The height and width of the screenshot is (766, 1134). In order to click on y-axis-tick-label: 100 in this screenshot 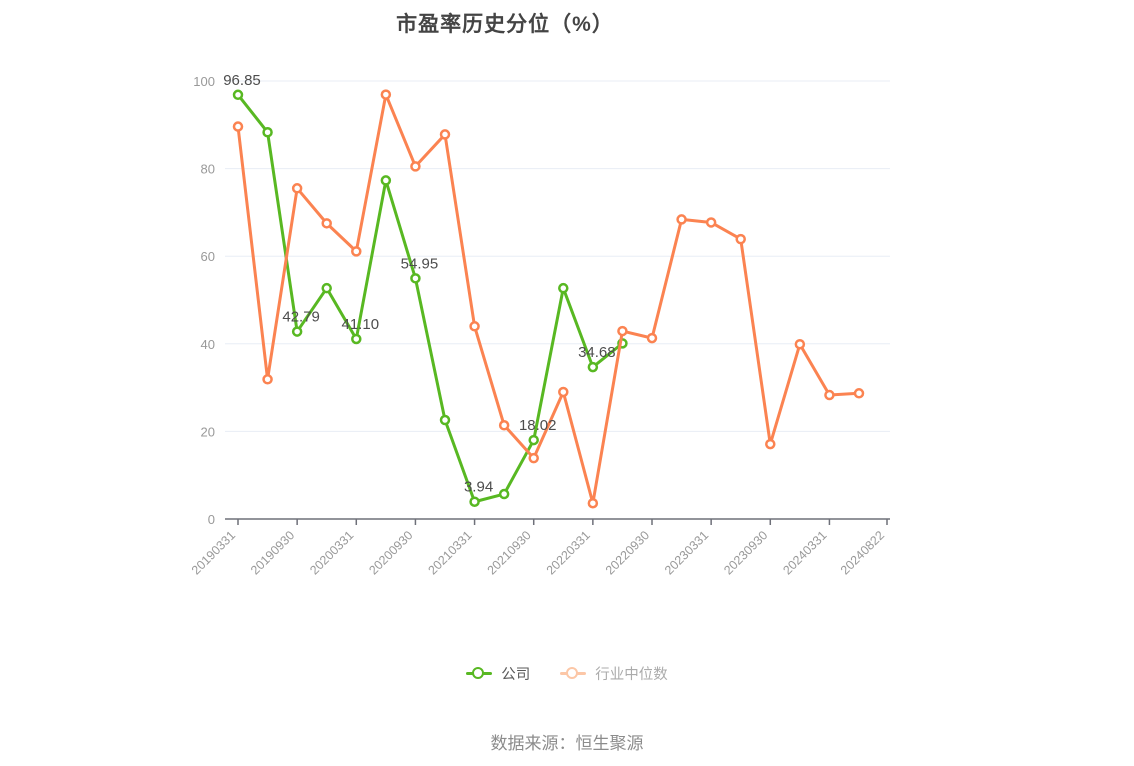, I will do `click(204, 81)`.